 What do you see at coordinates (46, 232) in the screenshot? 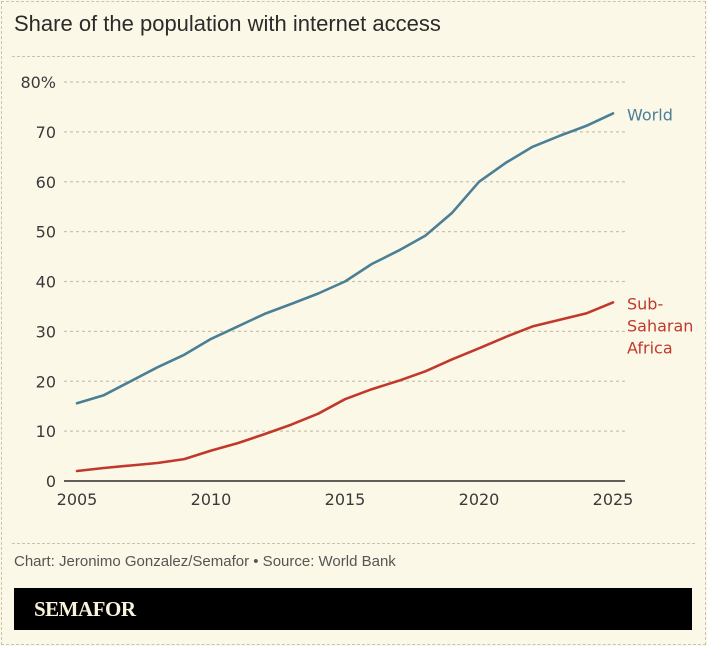
I see `y-tick-label: 50` at bounding box center [46, 232].